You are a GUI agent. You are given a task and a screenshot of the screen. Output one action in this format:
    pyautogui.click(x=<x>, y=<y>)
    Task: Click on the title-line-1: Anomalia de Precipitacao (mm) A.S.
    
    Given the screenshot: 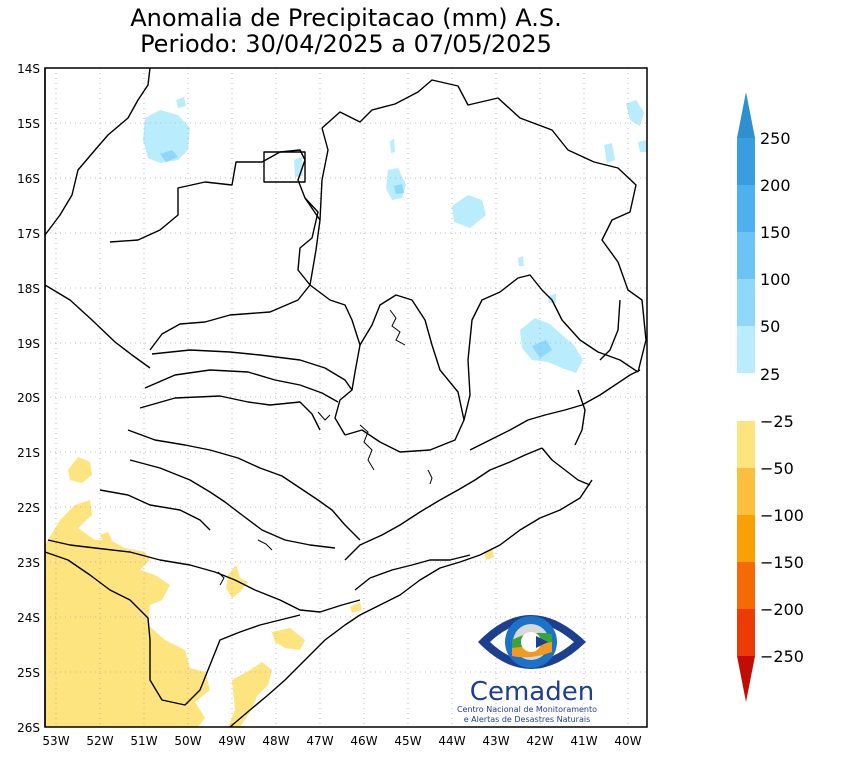 What is the action you would take?
    pyautogui.click(x=346, y=18)
    